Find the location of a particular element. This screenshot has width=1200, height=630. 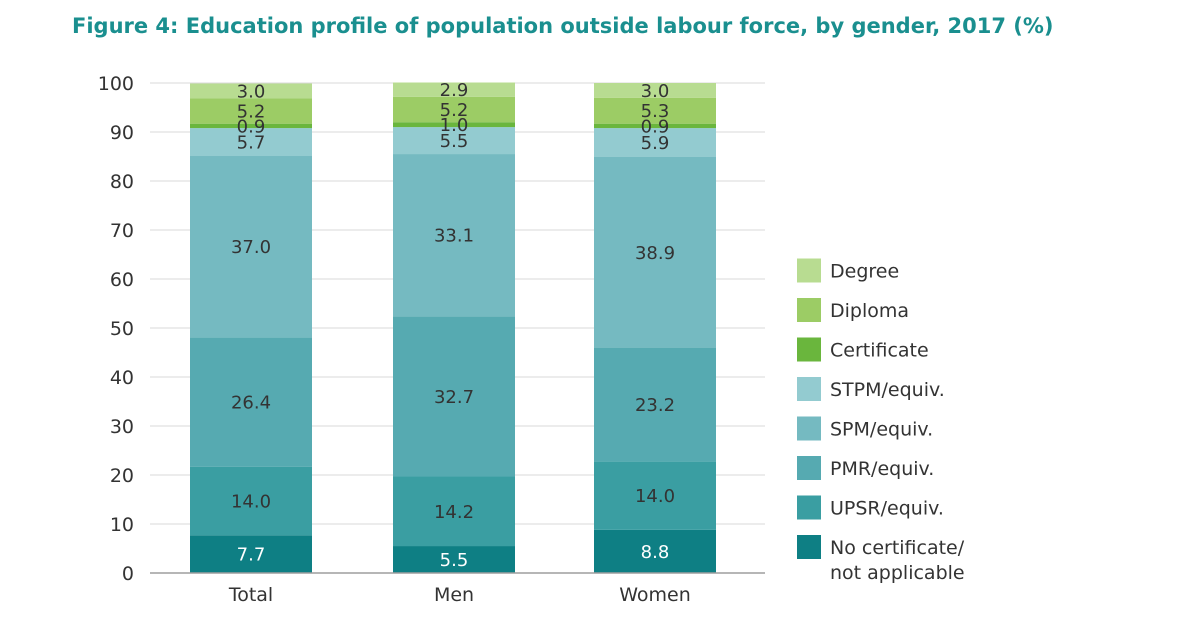

data-label: 1.0 is located at coordinates (454, 125).